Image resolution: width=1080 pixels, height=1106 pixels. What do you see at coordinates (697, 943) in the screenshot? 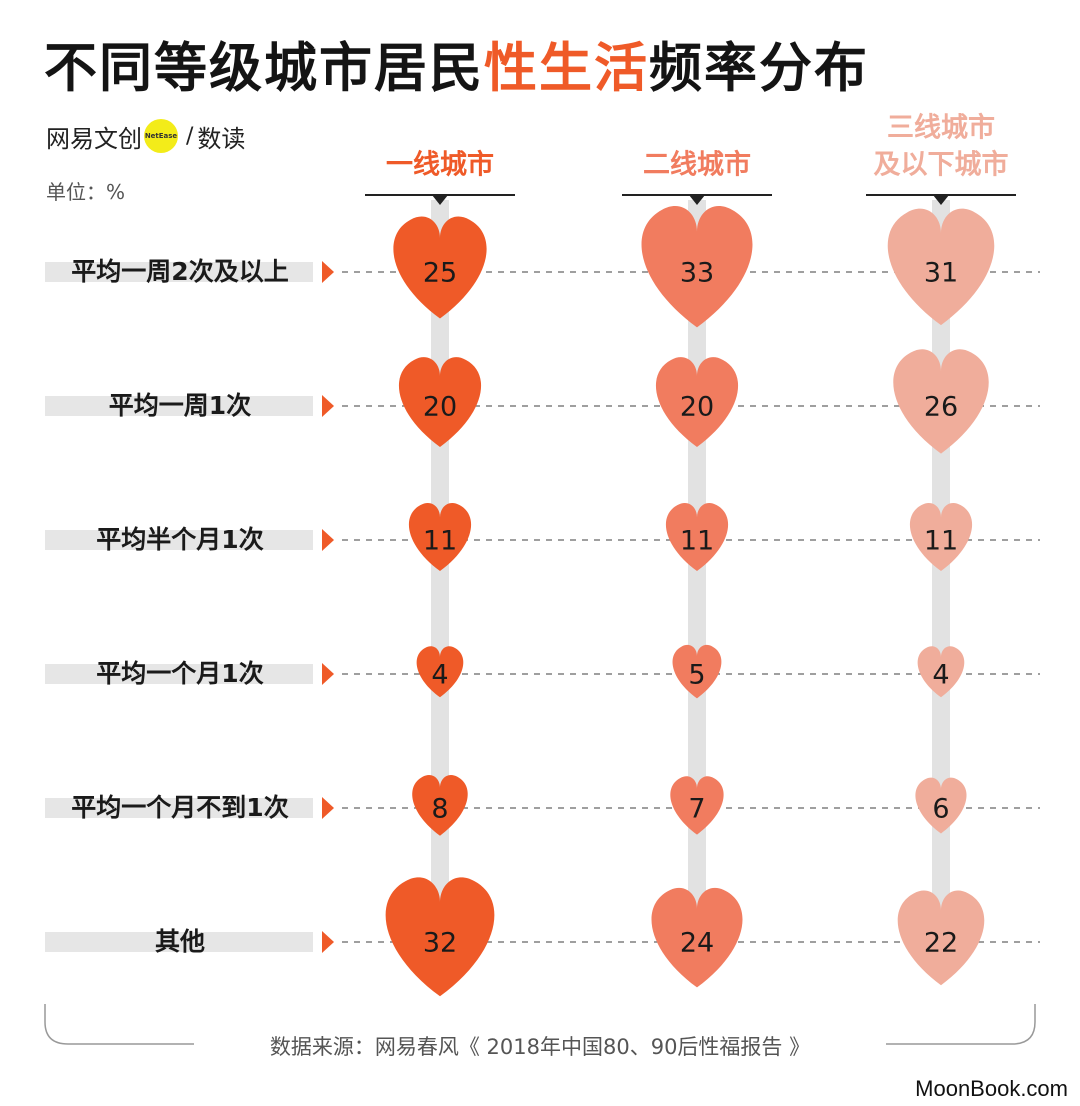
I see `heart-value-label: 24` at bounding box center [697, 943].